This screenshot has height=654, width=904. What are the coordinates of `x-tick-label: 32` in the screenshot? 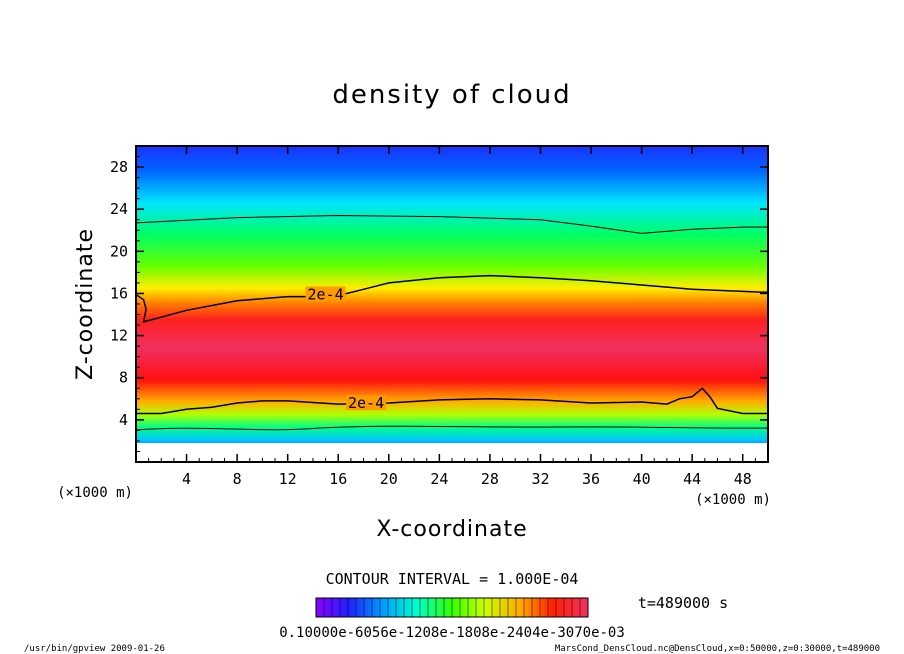 It's located at (540, 479).